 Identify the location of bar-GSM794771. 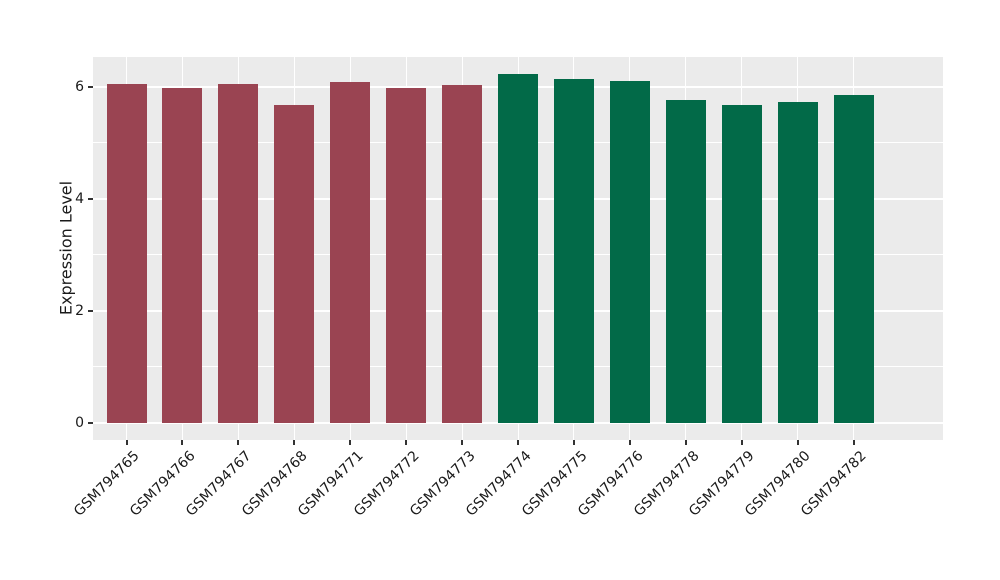
(350, 252).